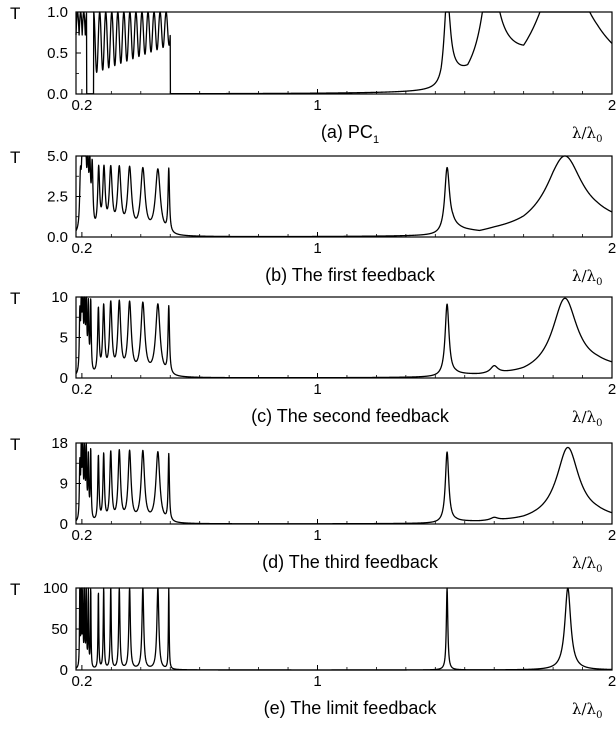 The width and height of the screenshot is (616, 738). I want to click on y-tick-label: 9, so click(64, 484).